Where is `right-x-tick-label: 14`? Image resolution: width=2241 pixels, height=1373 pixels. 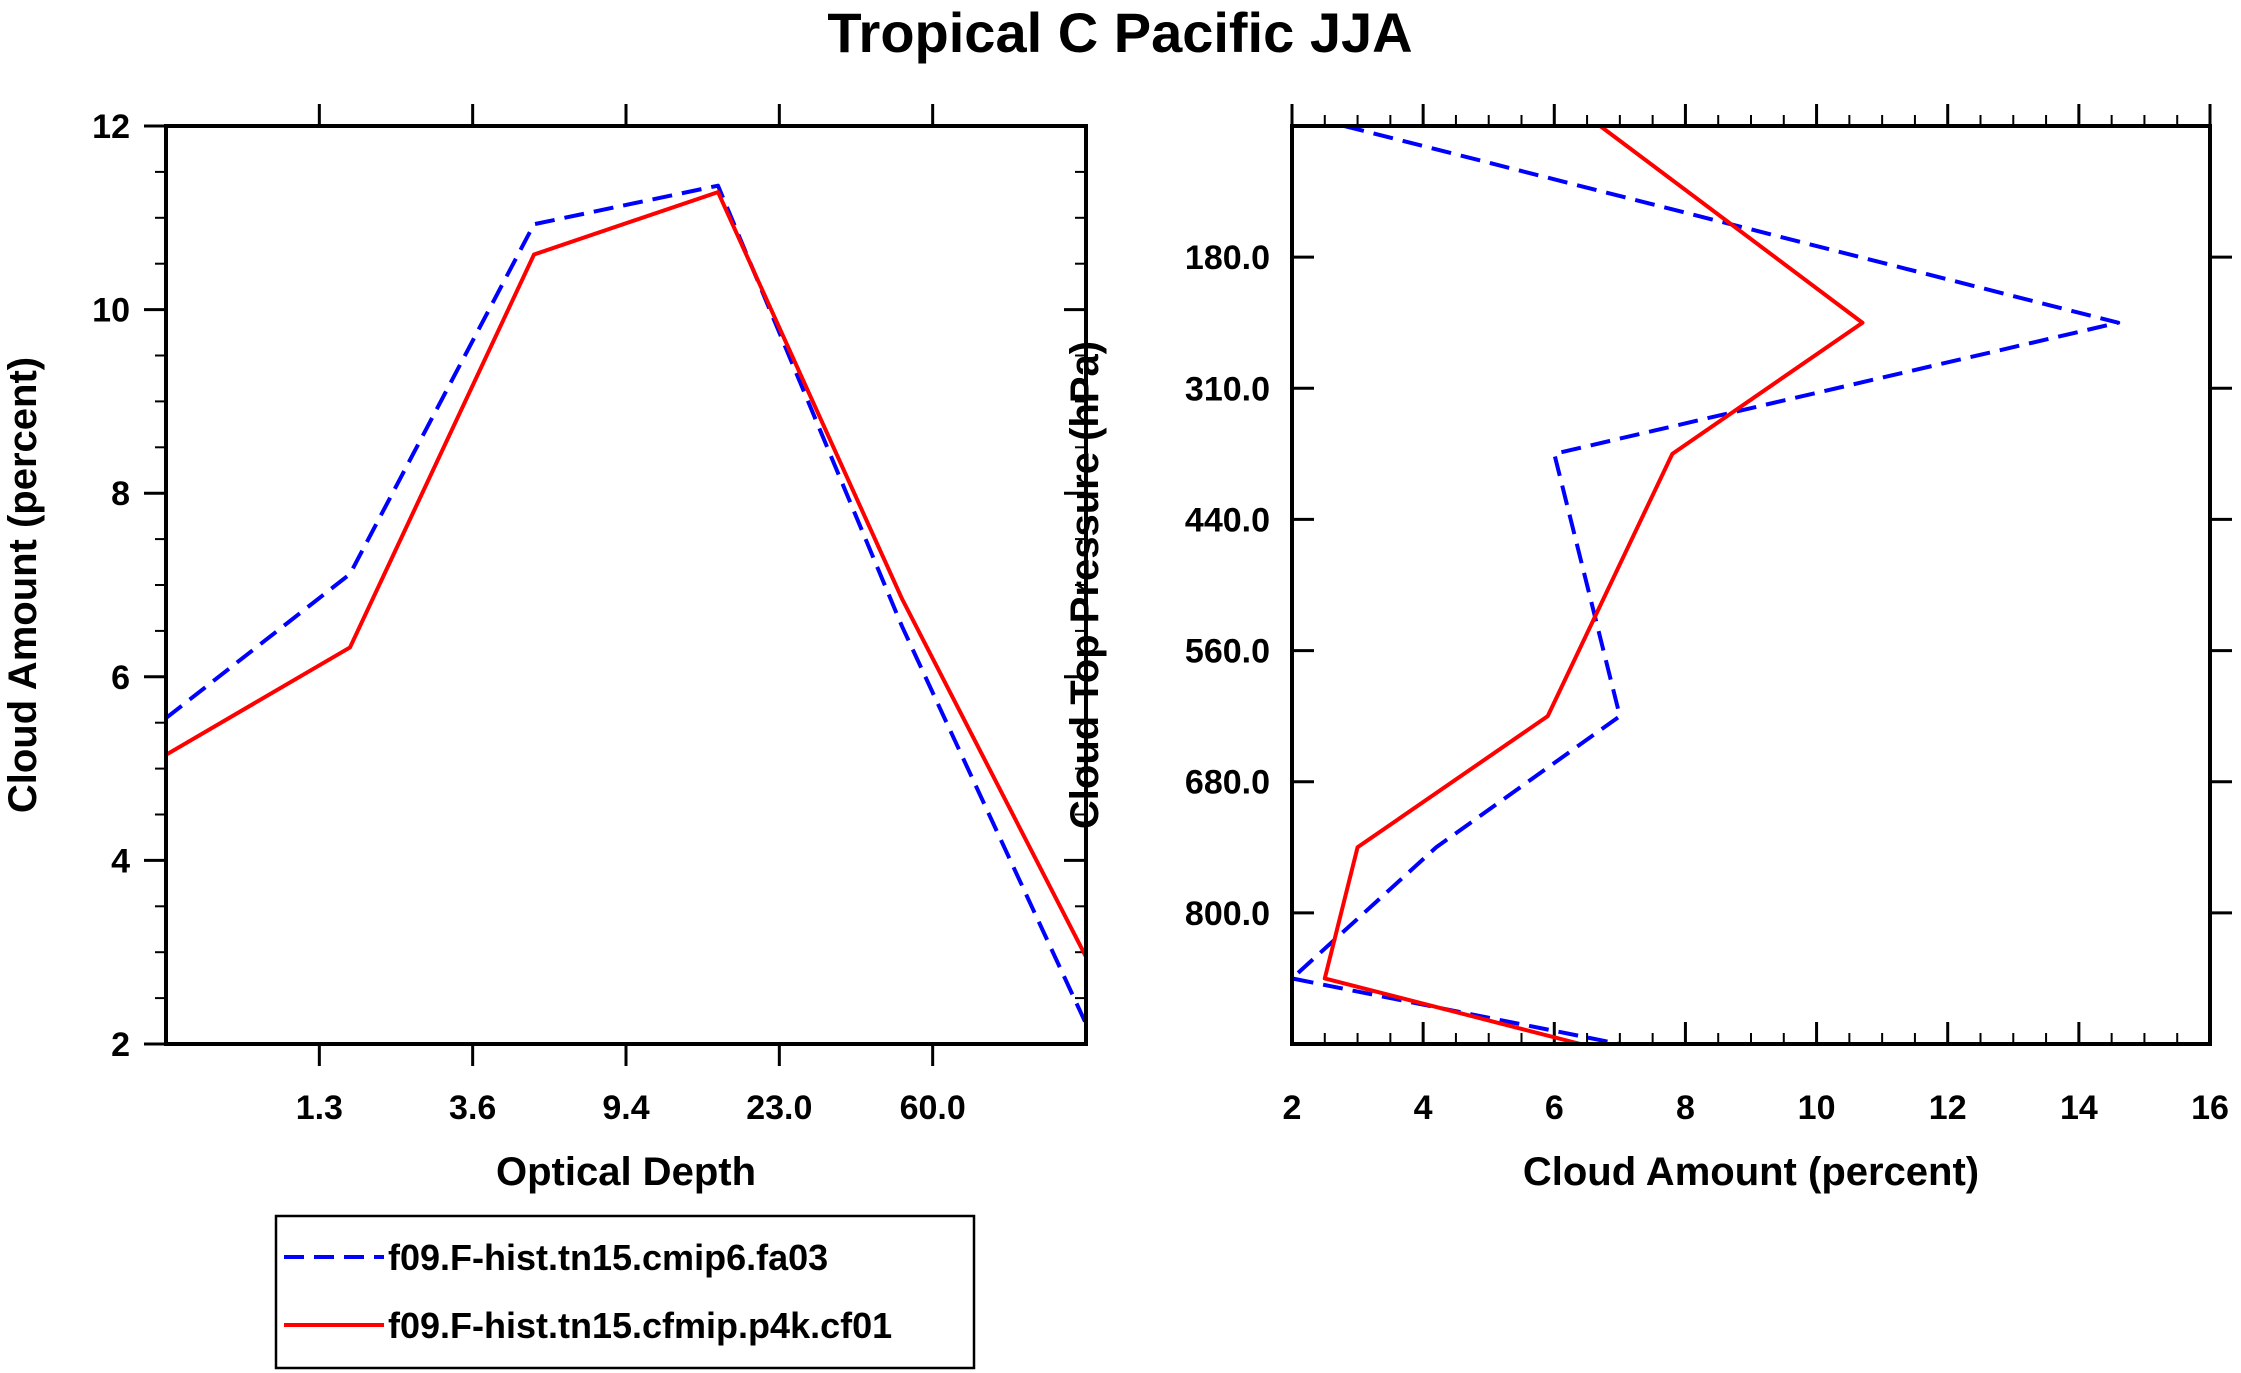 right-x-tick-label: 14 is located at coordinates (2079, 1108).